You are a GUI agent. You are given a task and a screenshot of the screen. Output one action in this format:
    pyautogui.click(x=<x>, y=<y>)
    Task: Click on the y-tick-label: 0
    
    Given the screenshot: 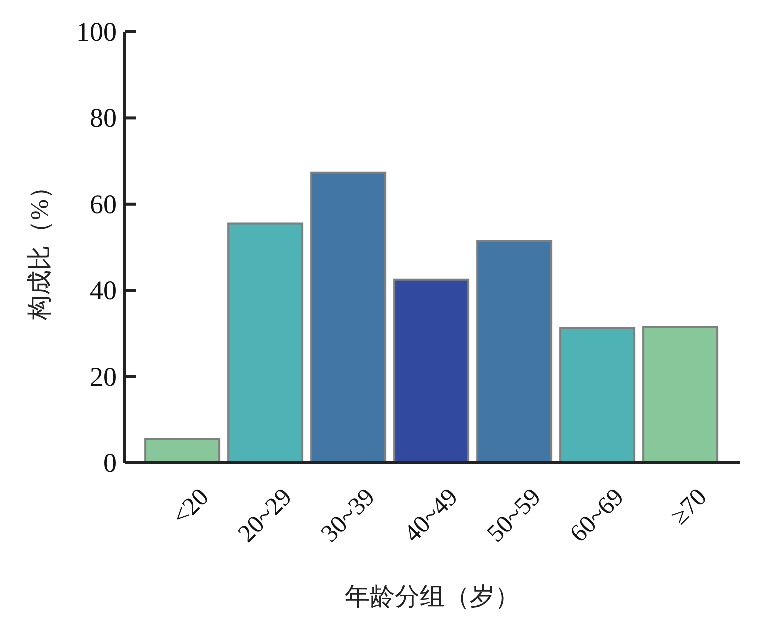 What is the action you would take?
    pyautogui.click(x=110, y=463)
    